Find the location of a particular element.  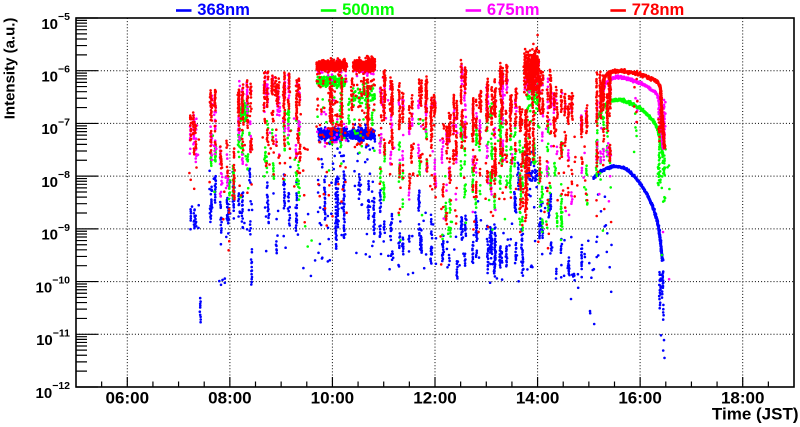

svg-text: 778nm is located at coordinates (658, 9).